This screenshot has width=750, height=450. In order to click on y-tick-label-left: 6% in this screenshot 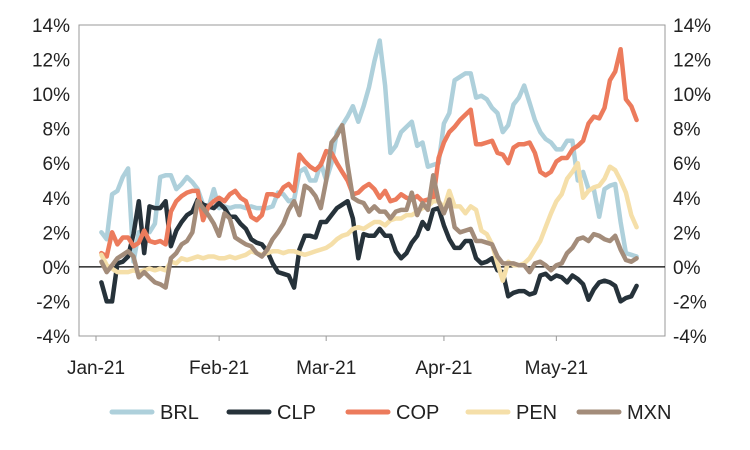, I will do `click(57, 164)`.